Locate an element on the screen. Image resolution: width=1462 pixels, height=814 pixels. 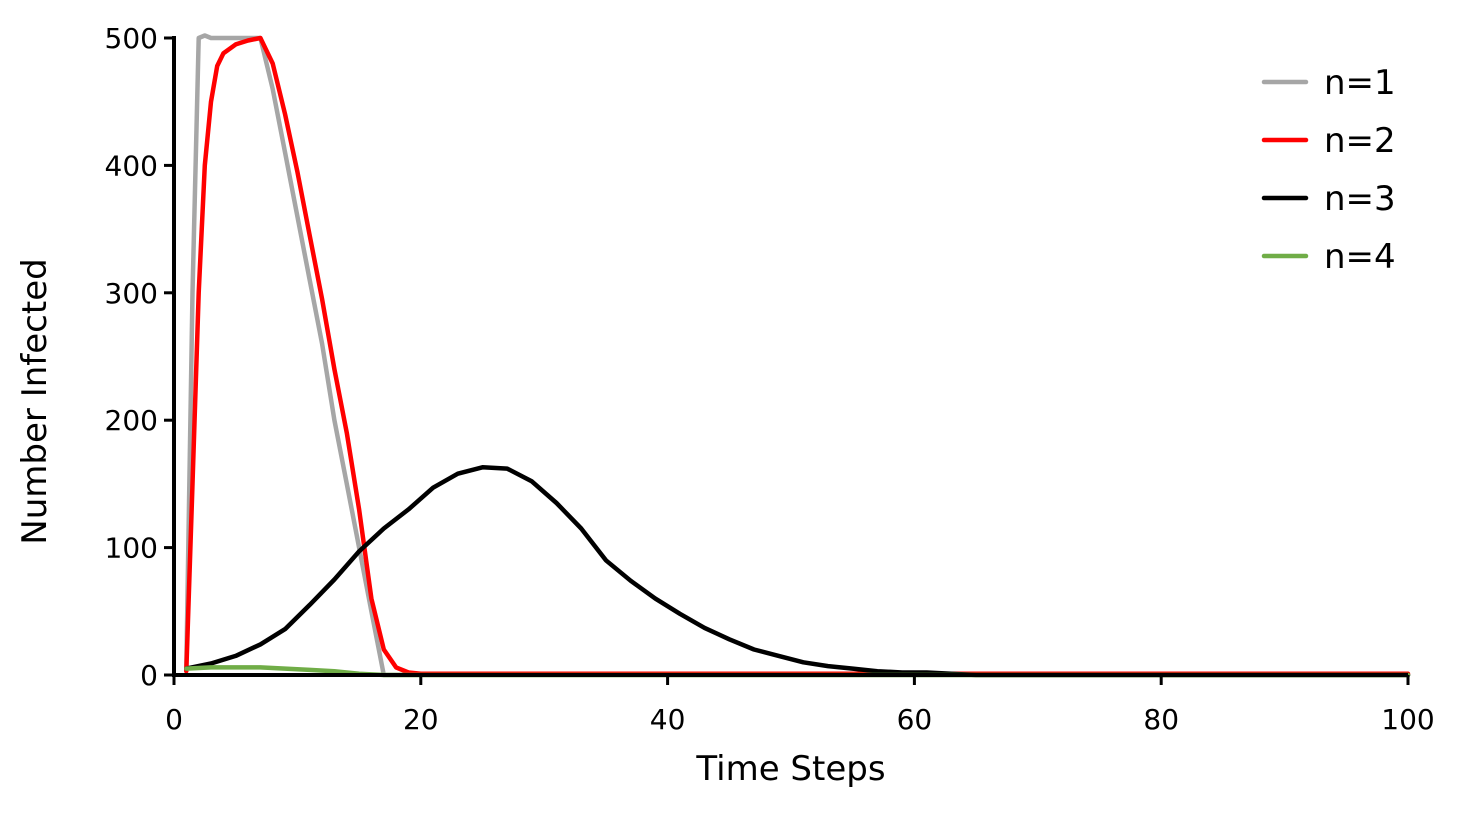
y-tick-label: 0 is located at coordinates (149, 675).